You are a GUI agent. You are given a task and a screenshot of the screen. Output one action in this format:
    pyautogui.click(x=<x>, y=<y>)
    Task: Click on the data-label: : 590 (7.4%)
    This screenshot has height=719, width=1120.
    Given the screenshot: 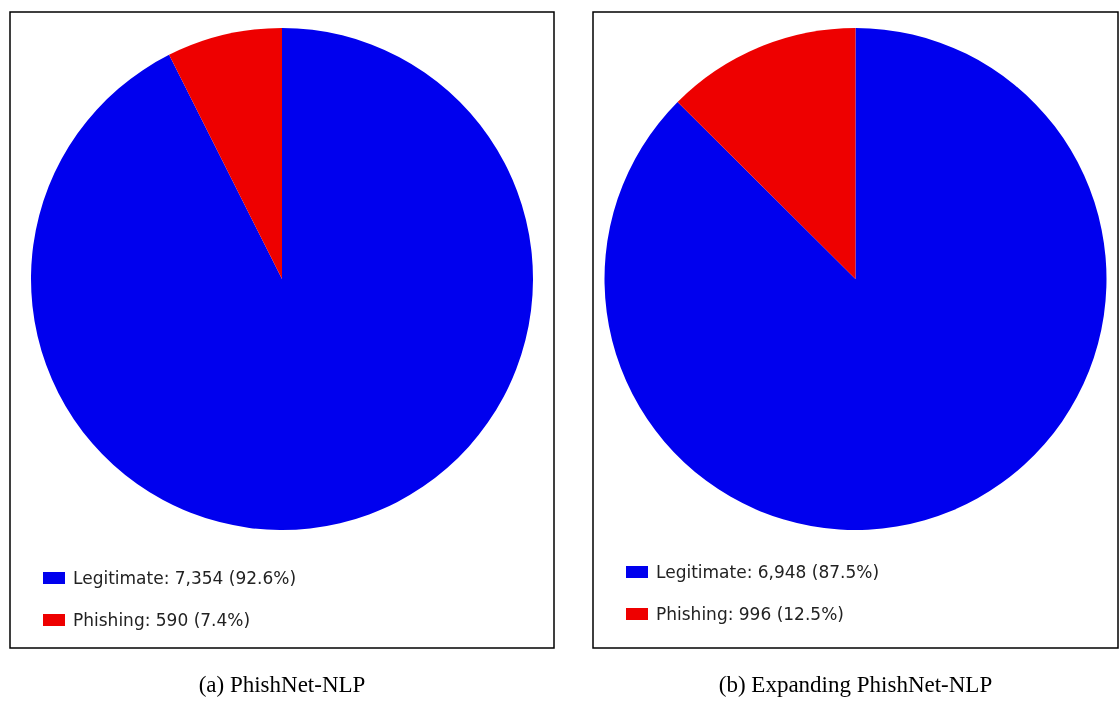 What is the action you would take?
    pyautogui.click(x=197, y=620)
    